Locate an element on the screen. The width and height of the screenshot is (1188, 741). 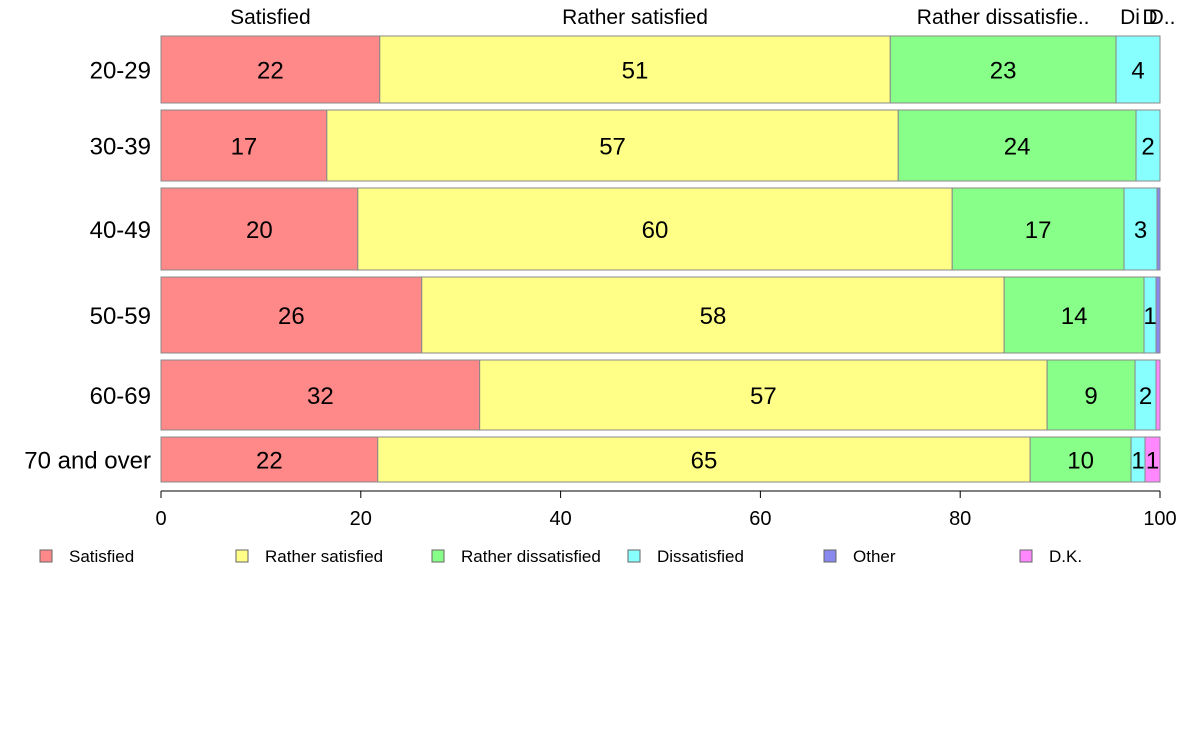
bar-30-39-rather-dissatisfied is located at coordinates (1017, 145).